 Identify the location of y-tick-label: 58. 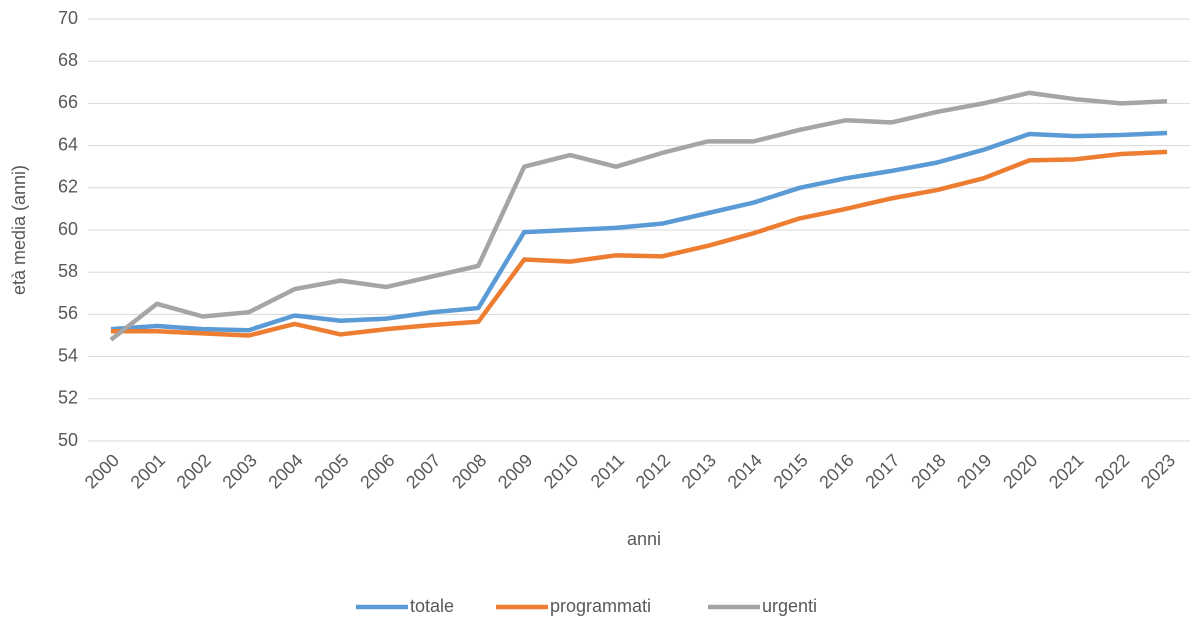
(68, 271).